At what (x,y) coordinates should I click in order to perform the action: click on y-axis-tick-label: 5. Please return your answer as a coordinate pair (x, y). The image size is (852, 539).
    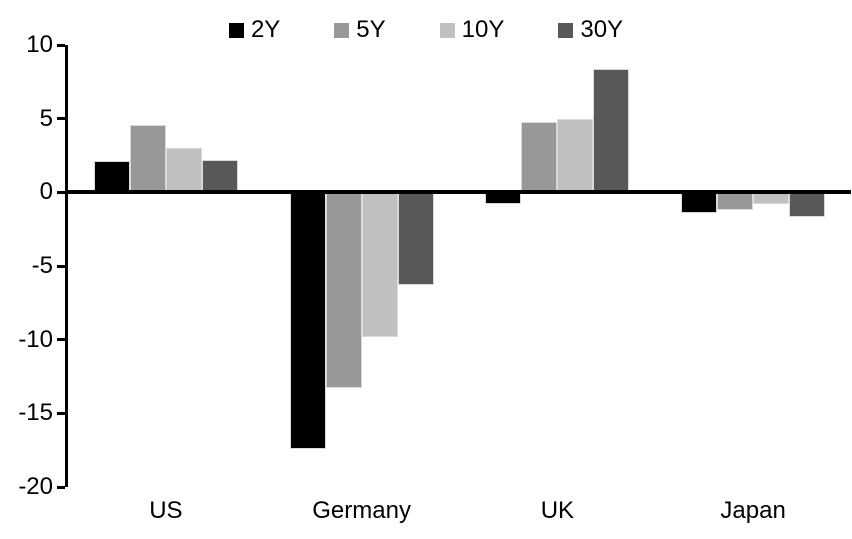
    Looking at the image, I should click on (46, 118).